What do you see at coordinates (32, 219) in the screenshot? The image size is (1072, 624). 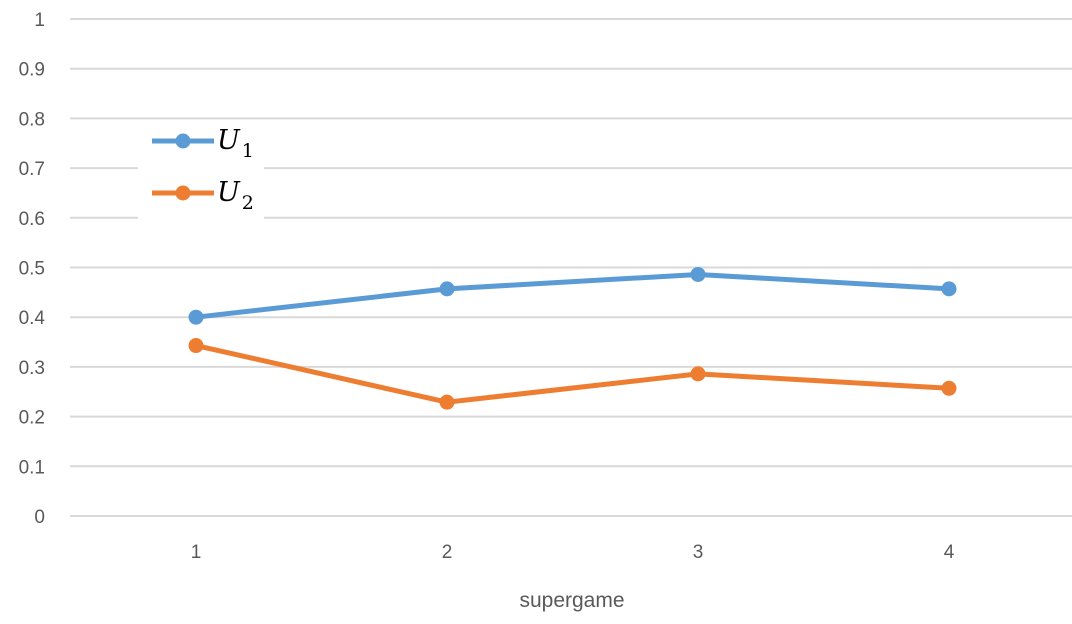 I see `y-tick-label: 0.6` at bounding box center [32, 219].